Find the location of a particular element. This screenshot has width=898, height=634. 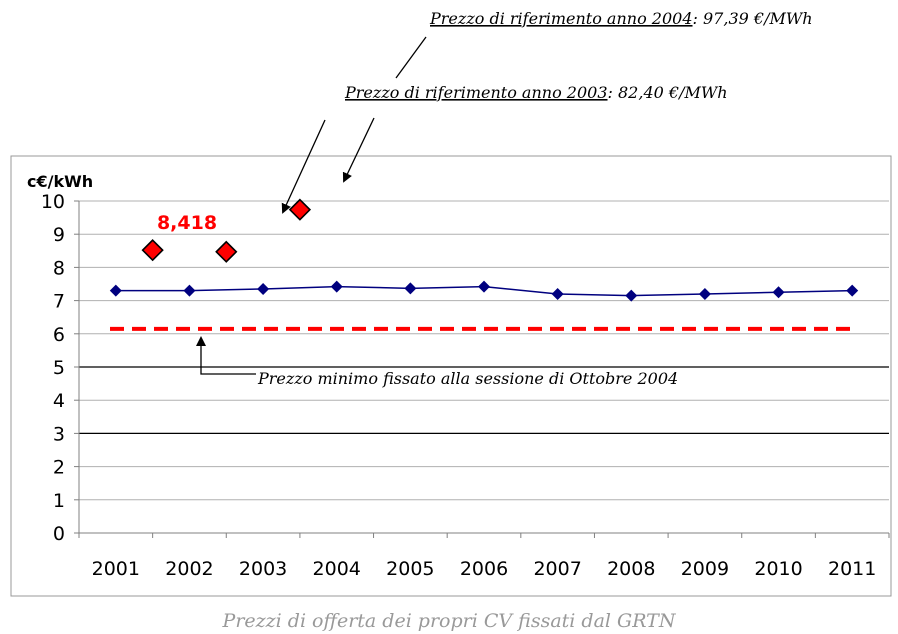

series-markers is located at coordinates (484, 291).